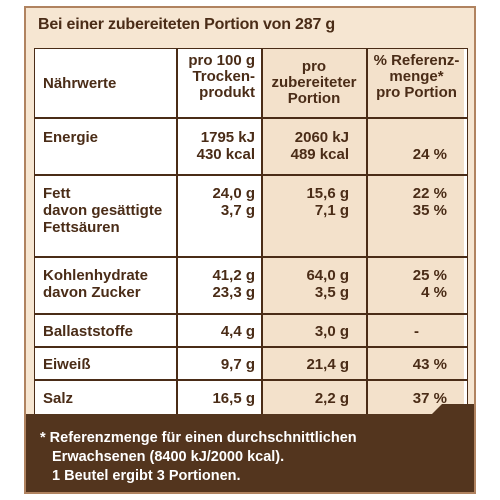 This screenshot has height=500, width=500. I want to click on row-portion-energy: 2060 kJ 489 kcal, so click(319, 146).